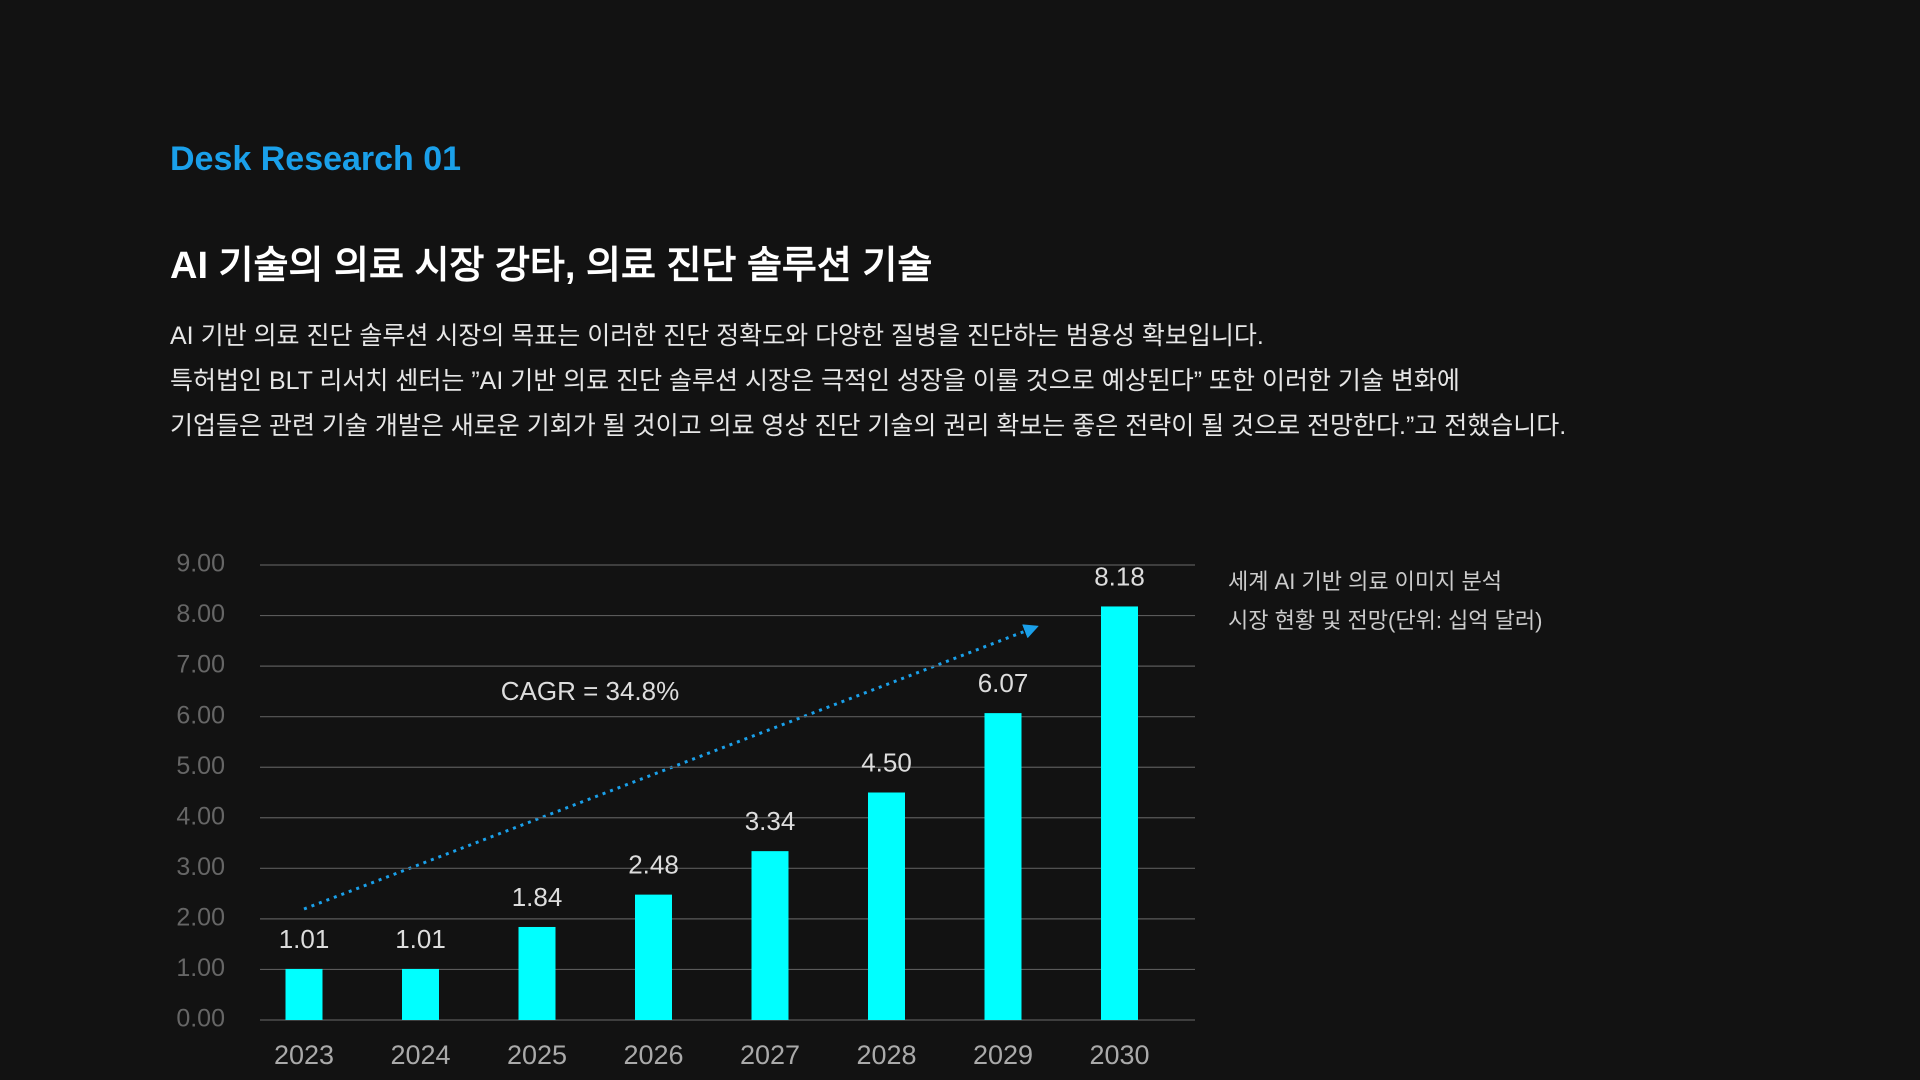 This screenshot has height=1080, width=1920. What do you see at coordinates (200, 766) in the screenshot?
I see `y-tick-label: 5.00` at bounding box center [200, 766].